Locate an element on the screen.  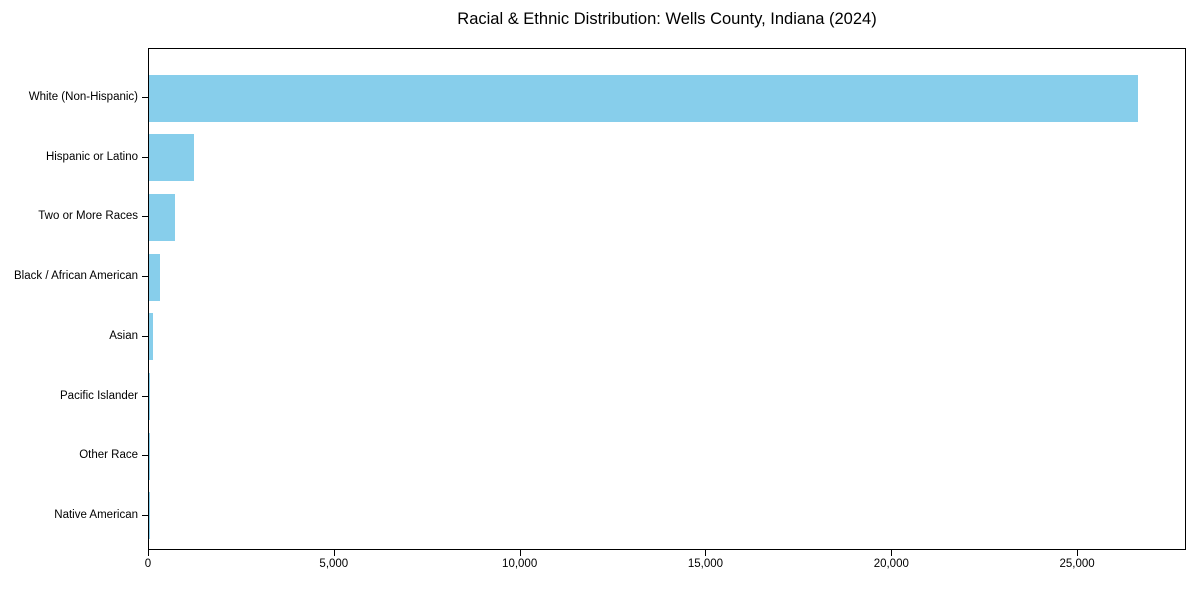
y-axis-label: Pacific Islander is located at coordinates (99, 395).